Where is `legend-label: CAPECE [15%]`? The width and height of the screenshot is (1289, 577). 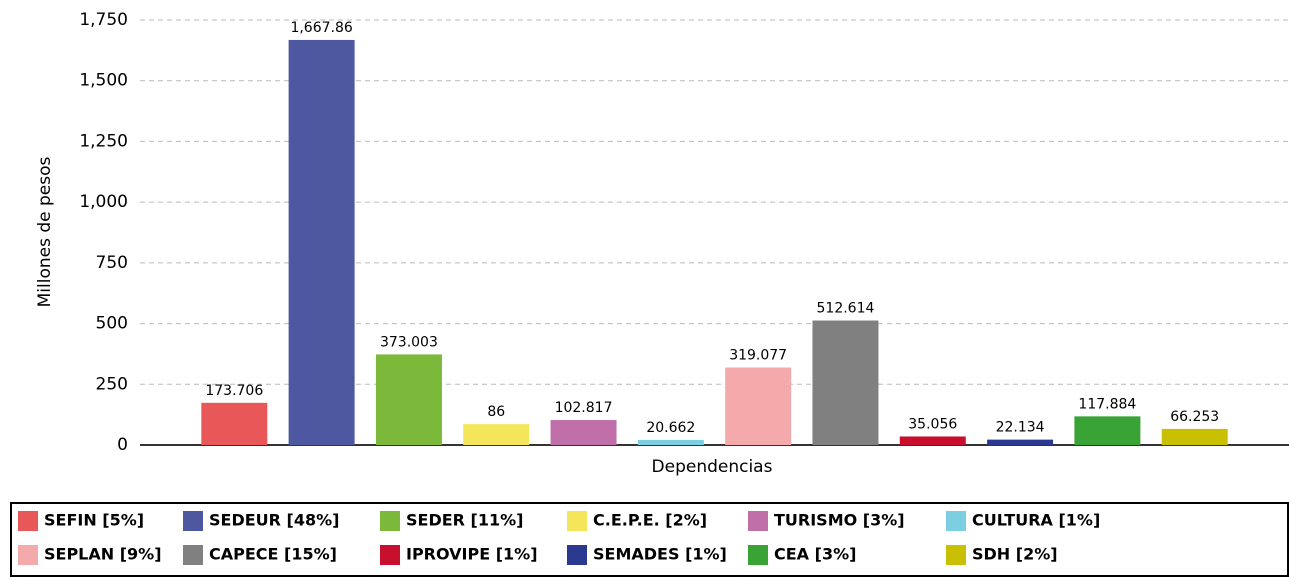 legend-label: CAPECE [15%] is located at coordinates (273, 554).